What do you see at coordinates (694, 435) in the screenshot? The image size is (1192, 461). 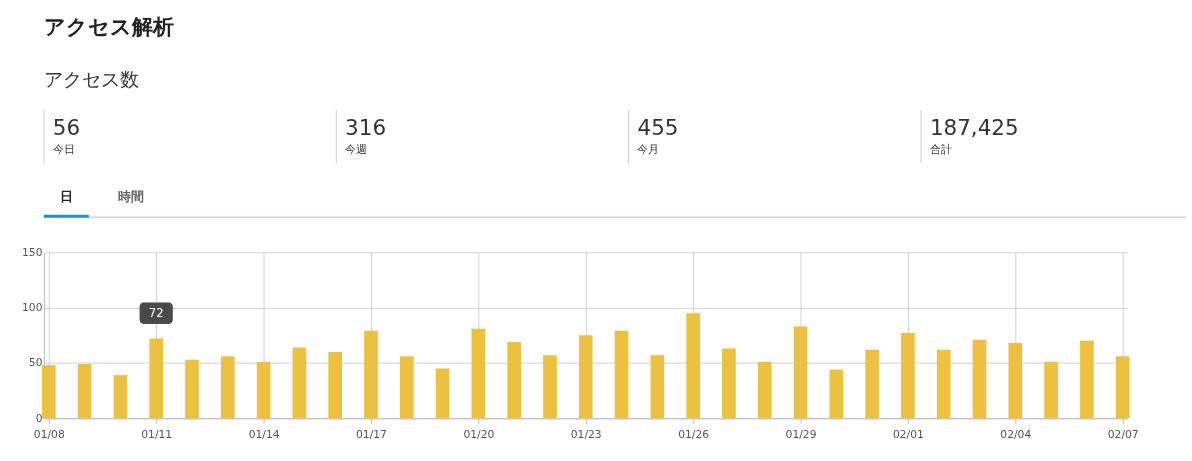 I see `x-tick-label: 01/26` at bounding box center [694, 435].